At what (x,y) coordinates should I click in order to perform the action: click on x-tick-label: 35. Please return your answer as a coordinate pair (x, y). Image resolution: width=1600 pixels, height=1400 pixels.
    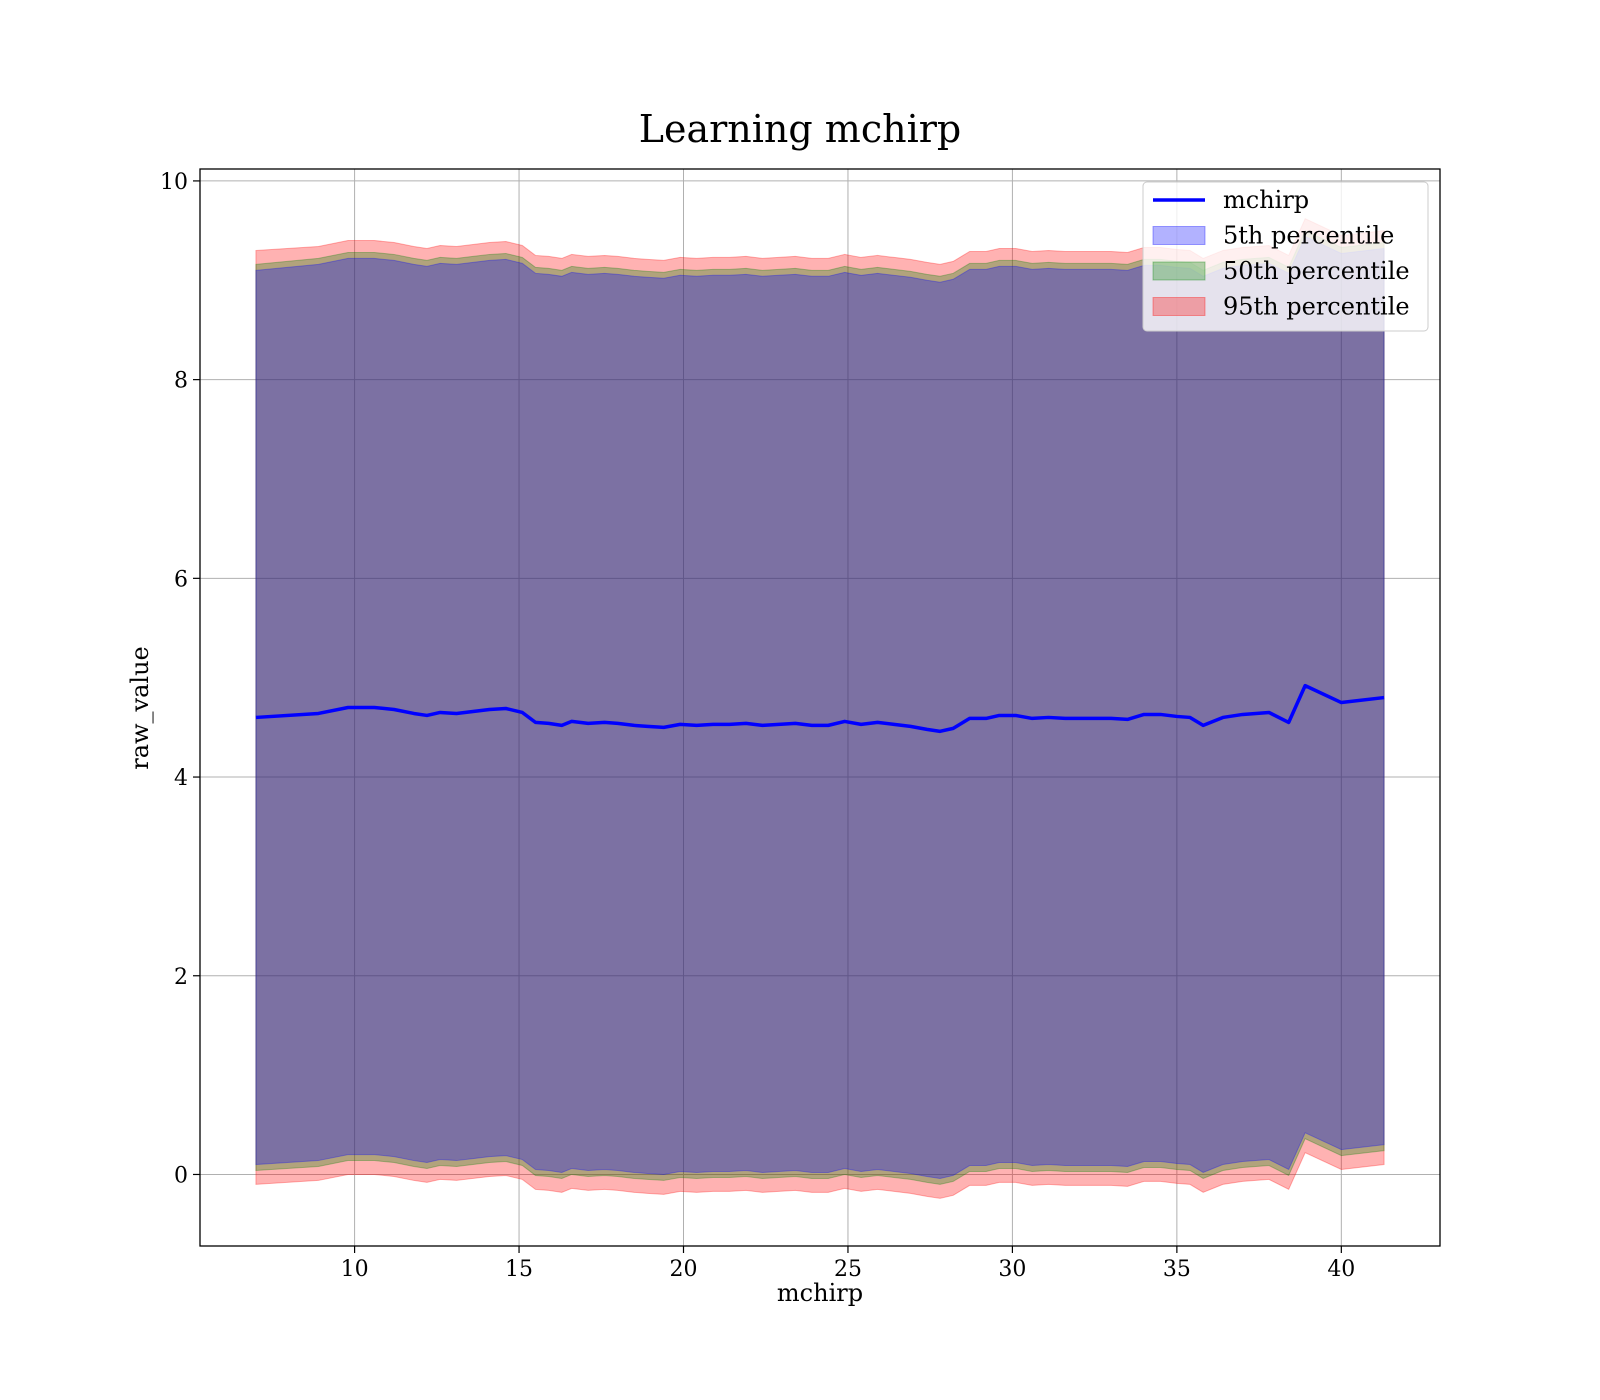
    Looking at the image, I should click on (1177, 1269).